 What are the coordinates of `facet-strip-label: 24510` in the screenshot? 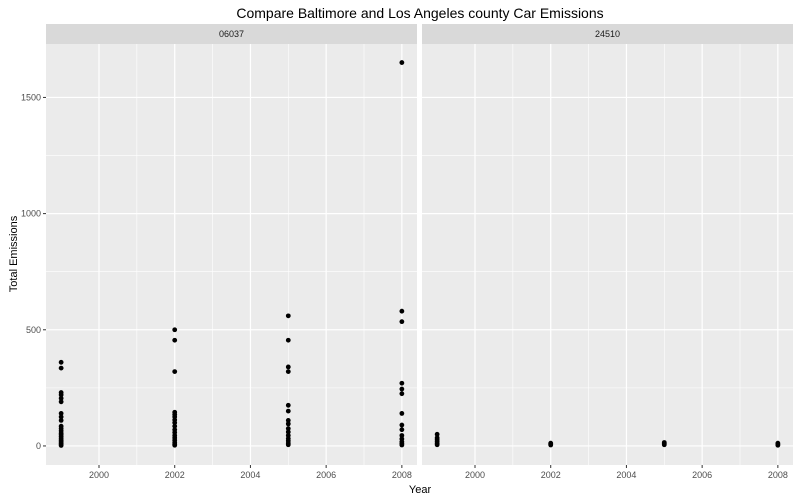 It's located at (607, 34).